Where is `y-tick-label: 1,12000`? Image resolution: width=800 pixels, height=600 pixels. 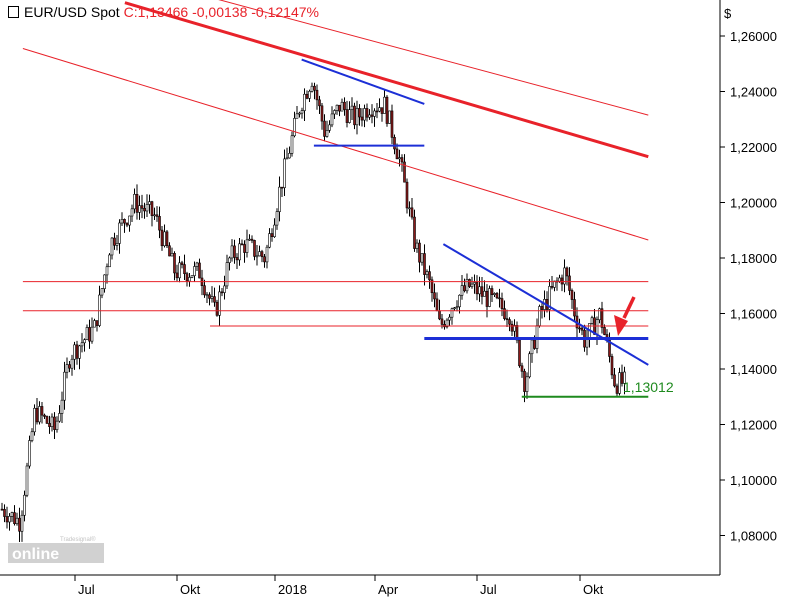 y-tick-label: 1,12000 is located at coordinates (753, 425).